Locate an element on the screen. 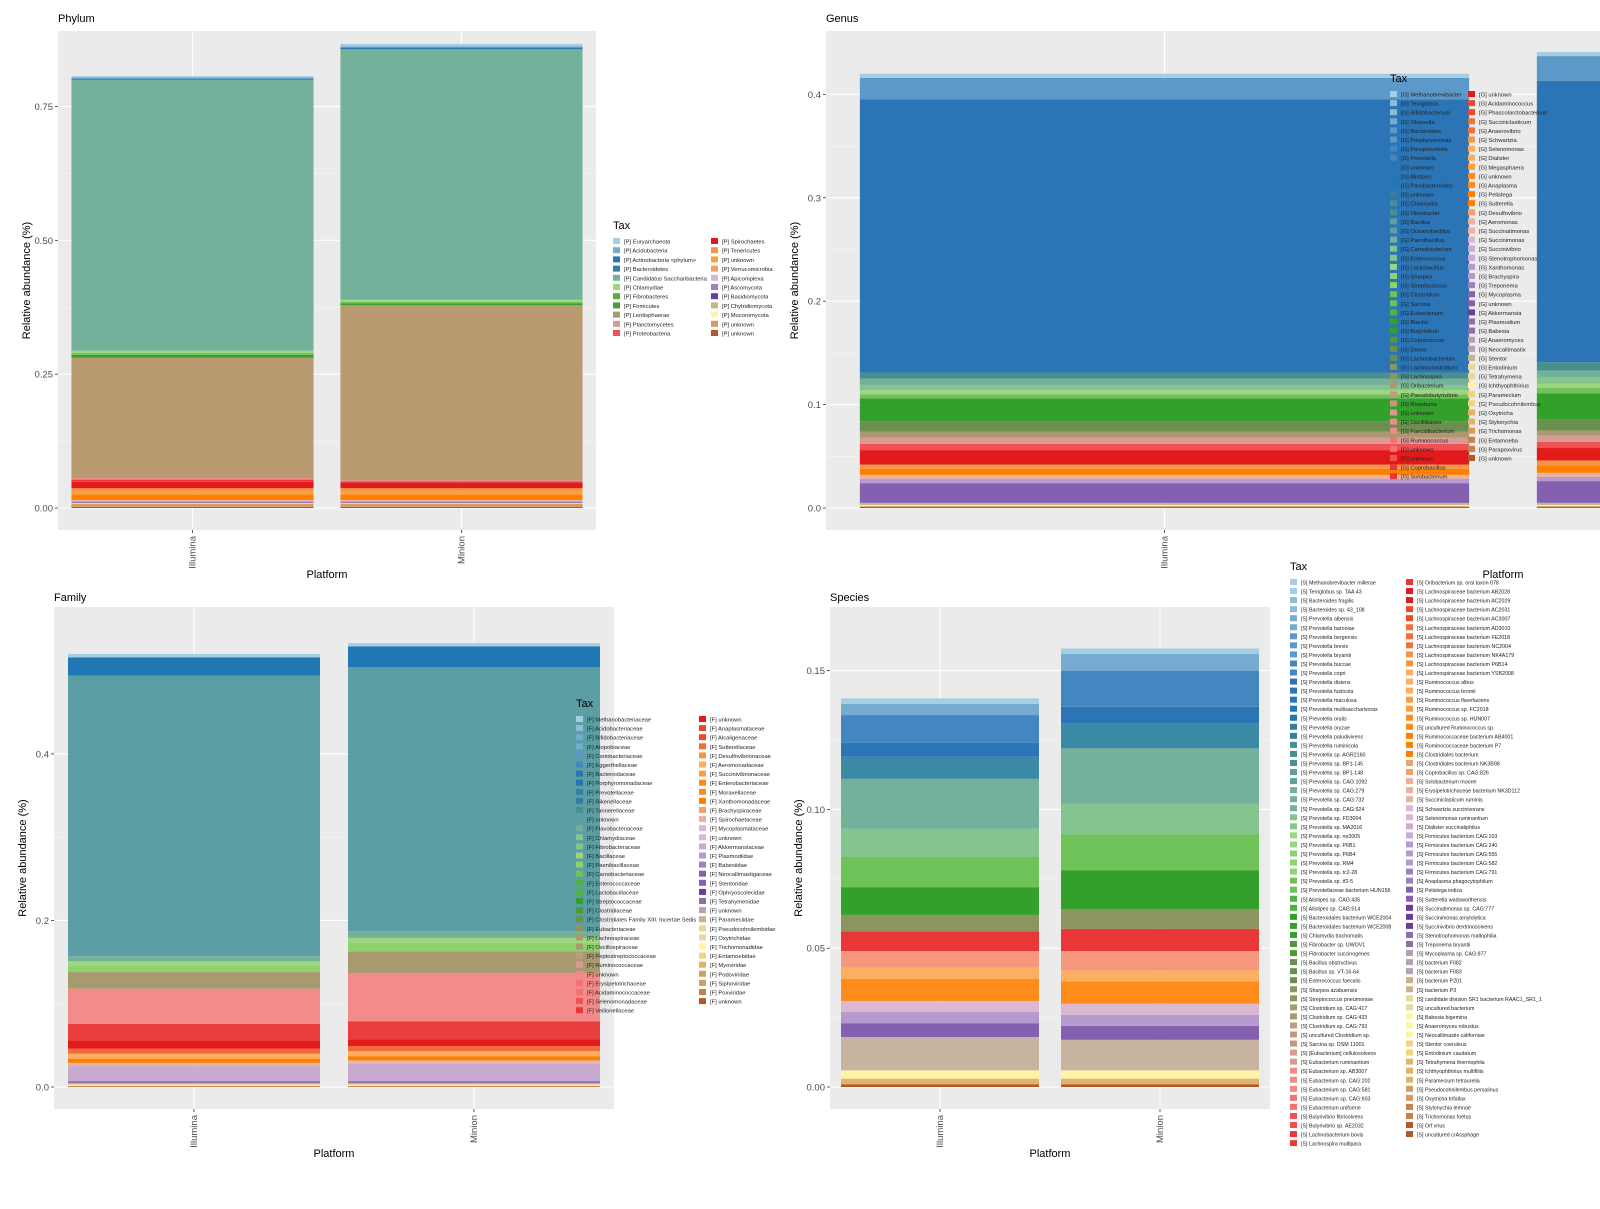 The width and height of the screenshot is (1600, 1209). legend-label: [F] Porphyromonadaceae is located at coordinates (619, 784).